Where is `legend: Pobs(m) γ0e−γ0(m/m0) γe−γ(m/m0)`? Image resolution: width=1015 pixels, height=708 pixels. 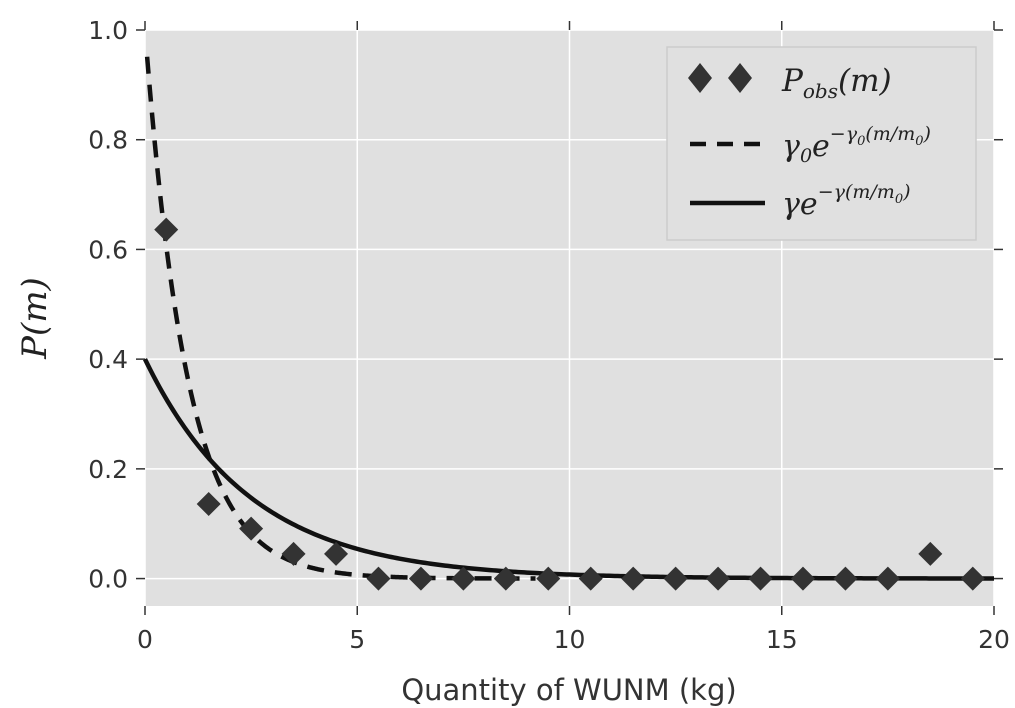 legend: Pobs(m) γ0e−γ0(m/m0) γe−γ(m/m0) is located at coordinates (821, 143).